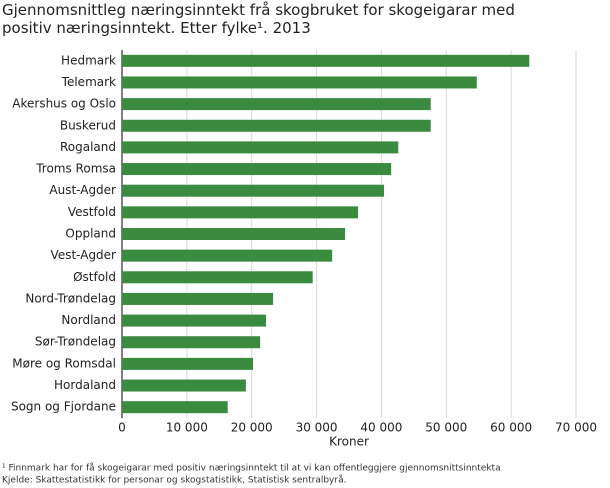 This screenshot has width=610, height=488. I want to click on y-tick-label: Sogn og Fjordane, so click(63, 407).